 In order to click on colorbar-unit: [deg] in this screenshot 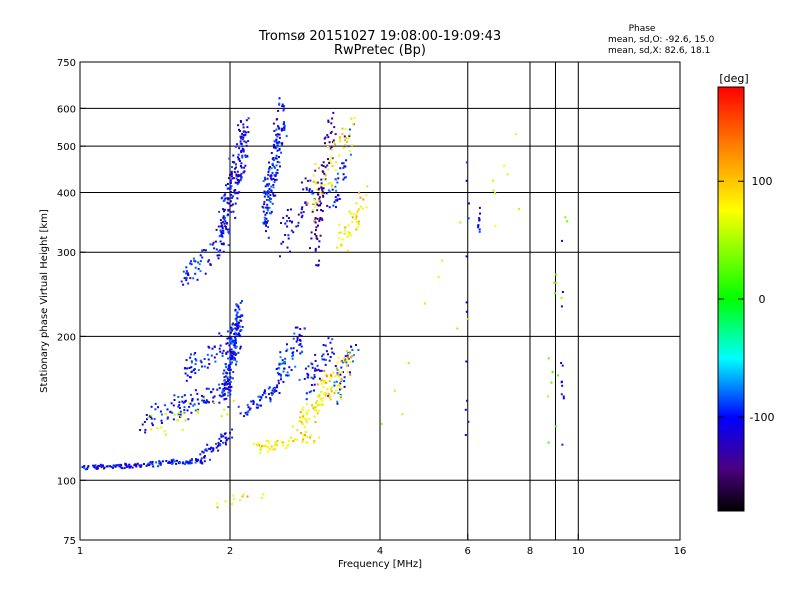, I will do `click(733, 78)`.